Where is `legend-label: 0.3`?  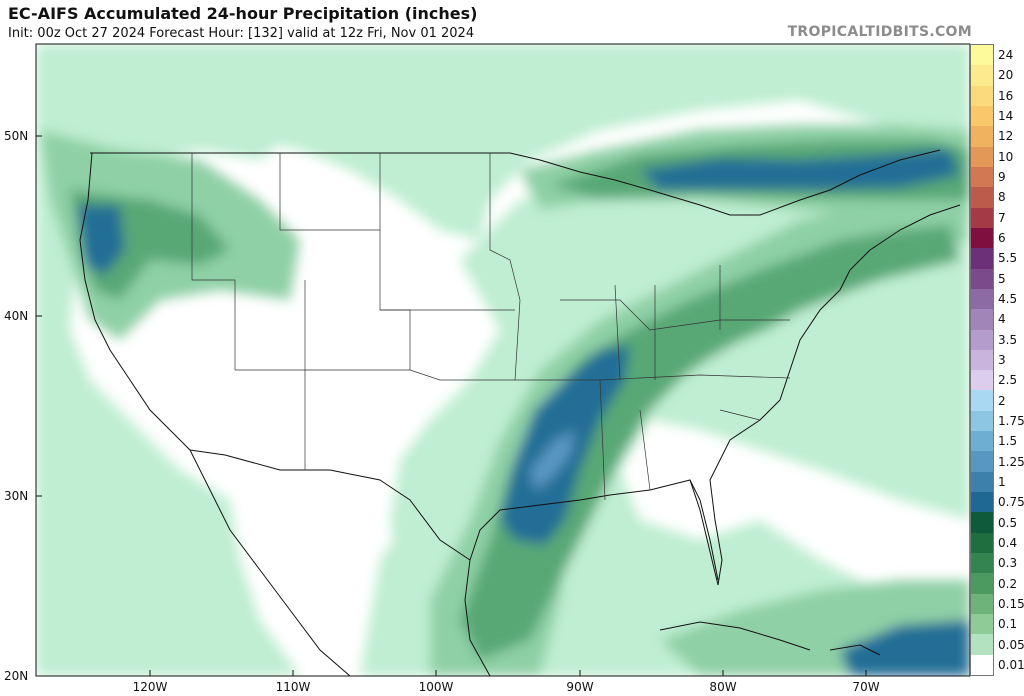 legend-label: 0.3 is located at coordinates (1008, 563).